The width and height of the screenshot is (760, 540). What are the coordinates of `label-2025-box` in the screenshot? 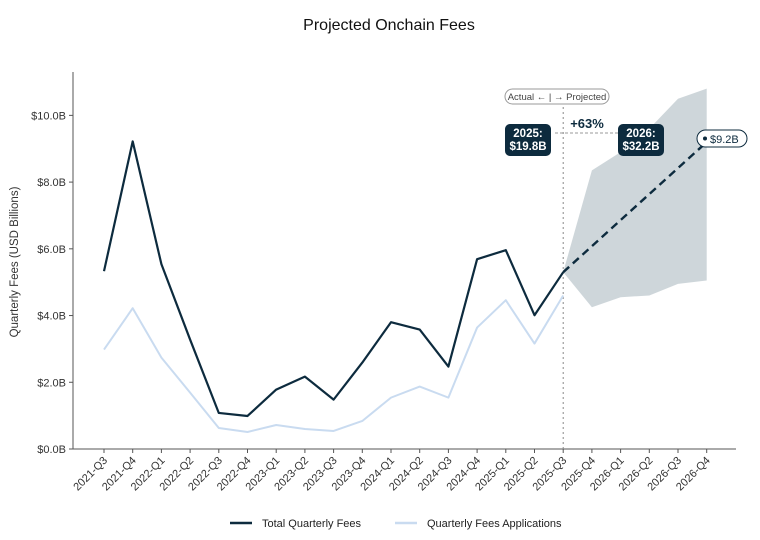 It's located at (528, 140).